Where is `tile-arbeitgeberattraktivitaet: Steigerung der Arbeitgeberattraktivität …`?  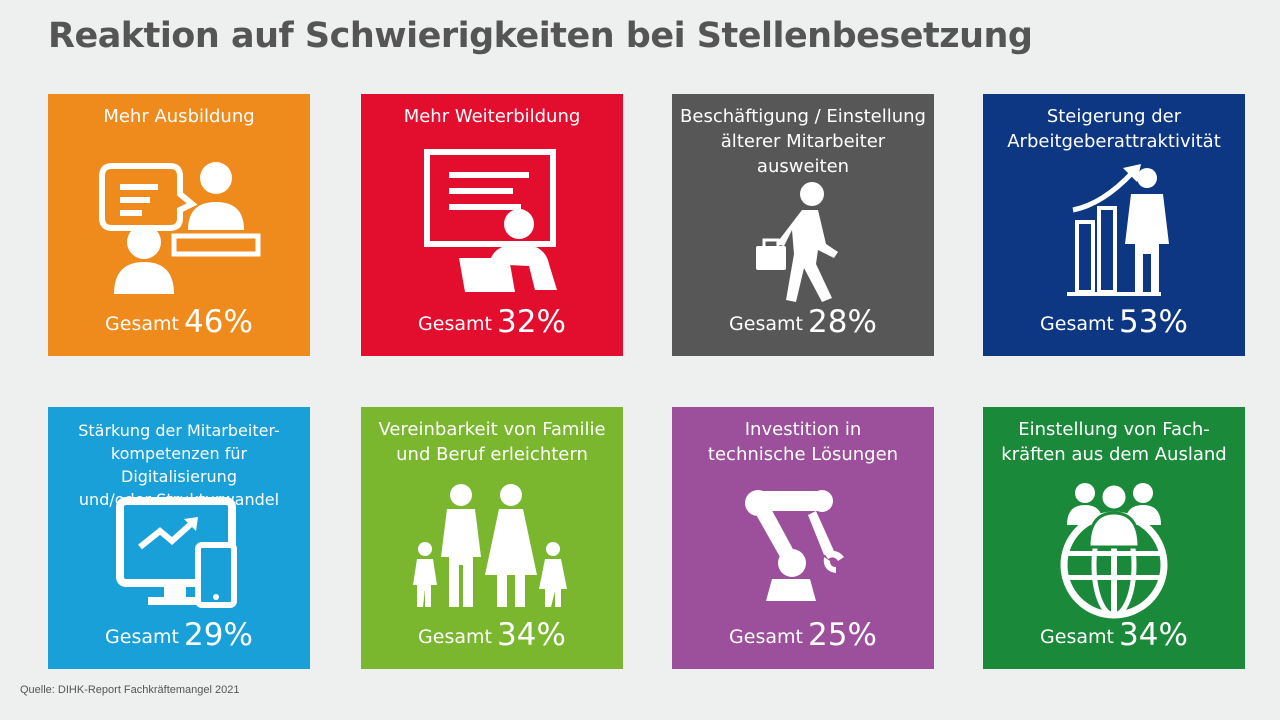
tile-arbeitgeberattraktivitaet: Steigerung der Arbeitgeberattraktivität … is located at coordinates (1114, 225).